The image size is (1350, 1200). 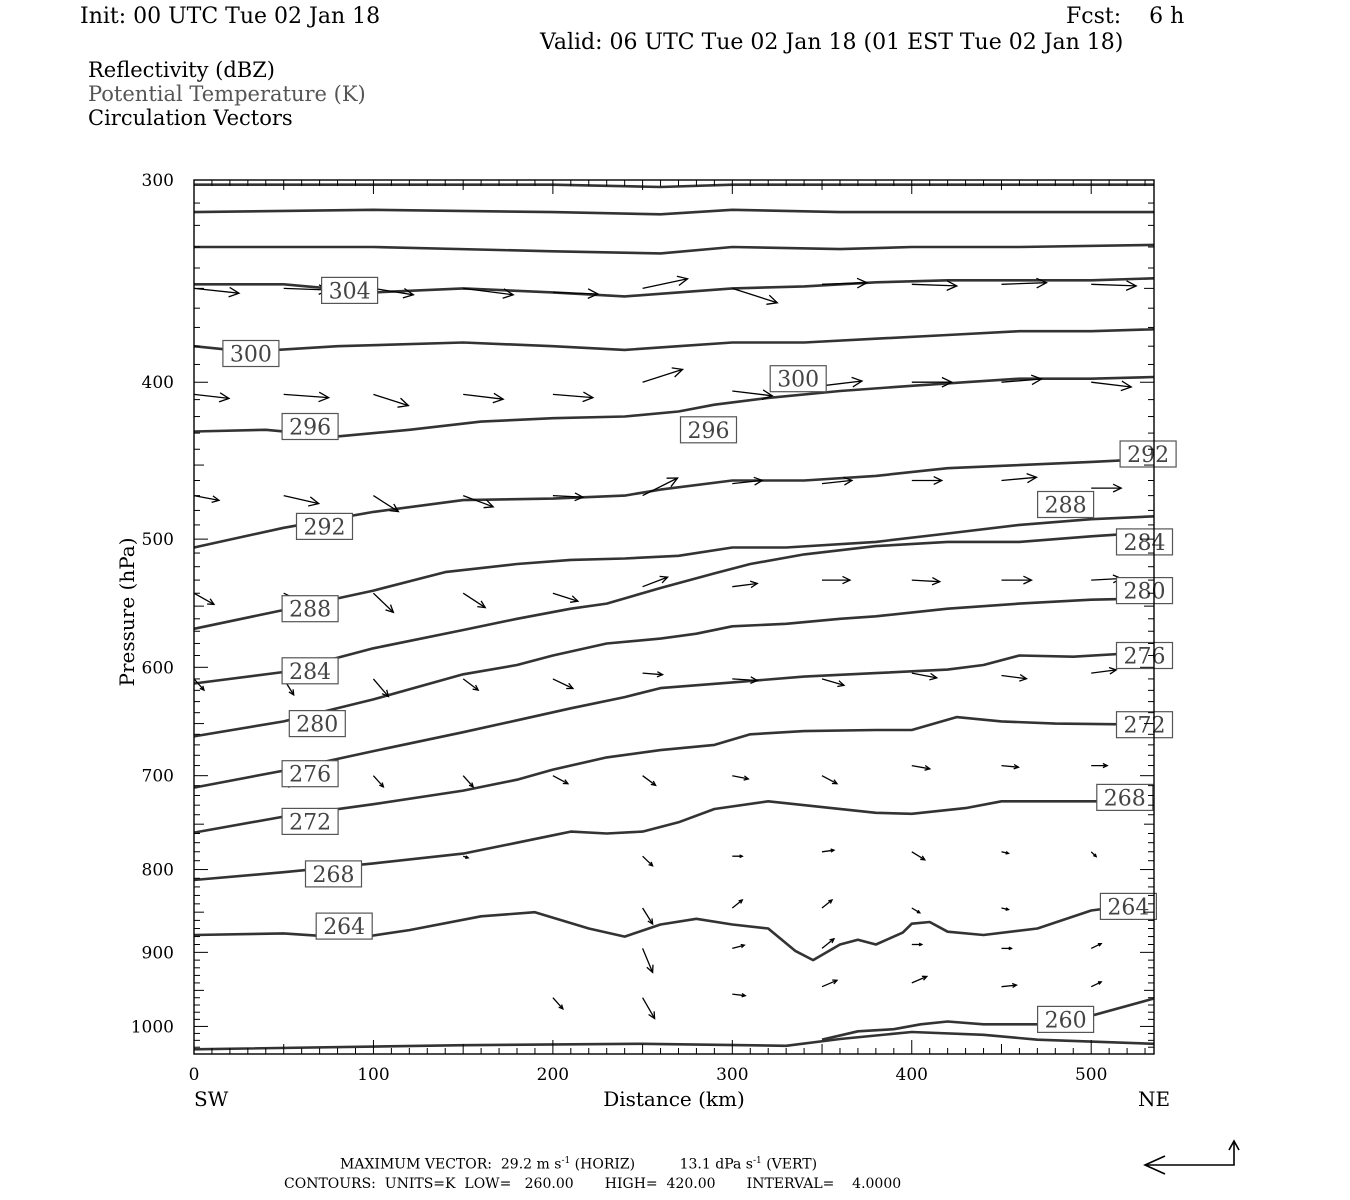 I want to click on contour-label-text: 272, so click(x=310, y=822).